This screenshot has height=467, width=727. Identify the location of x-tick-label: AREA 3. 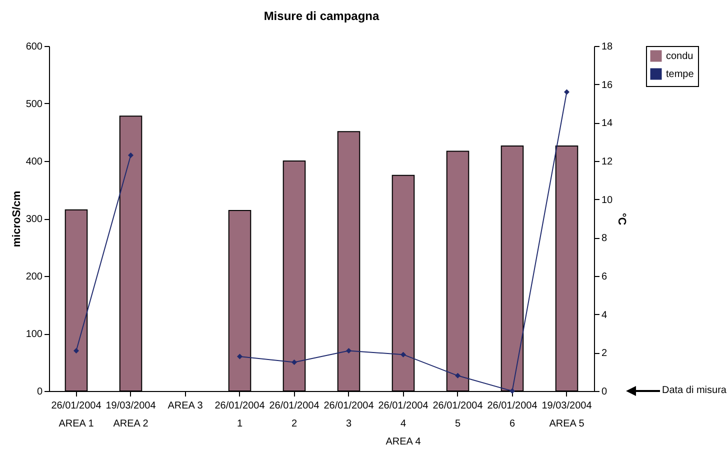
(186, 406).